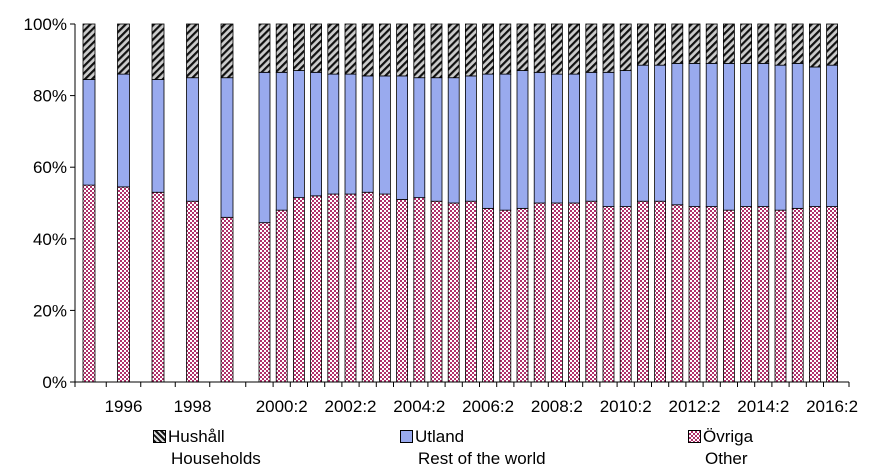 The height and width of the screenshot is (474, 875). I want to click on bar-segment-rest-of-the-world-1998, so click(192, 139).